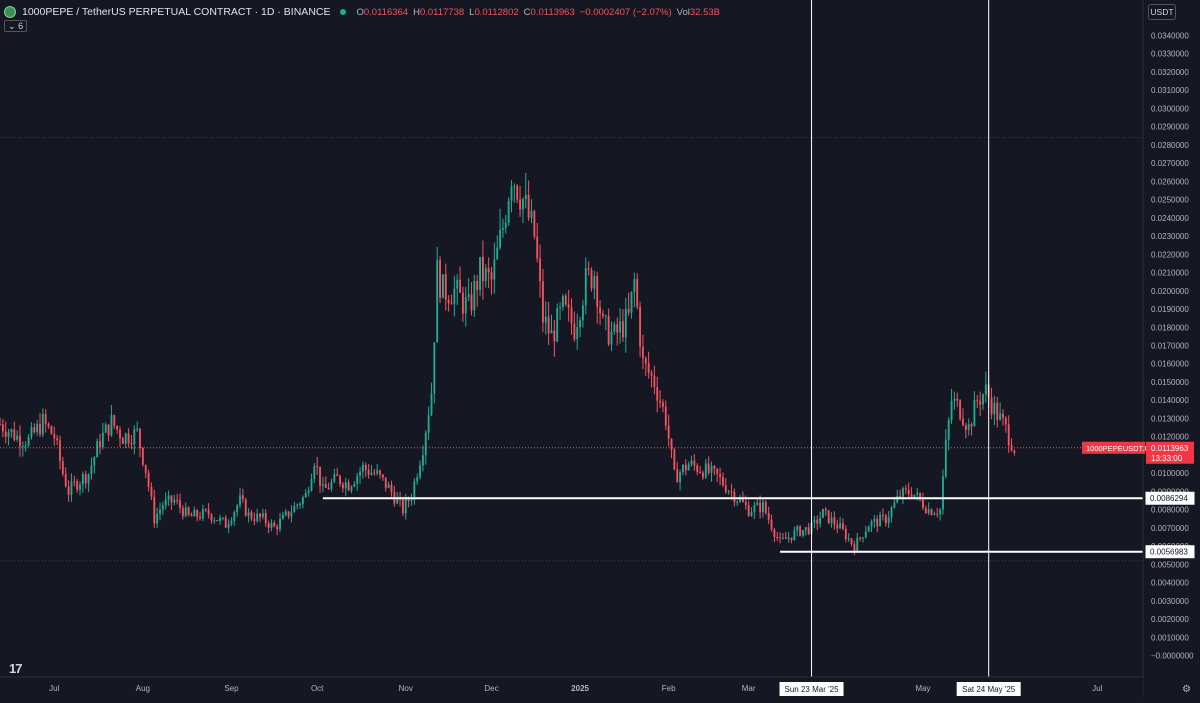 Image resolution: width=1200 pixels, height=703 pixels. I want to click on indicators-count-badge: ⌄ 6, so click(16, 26).